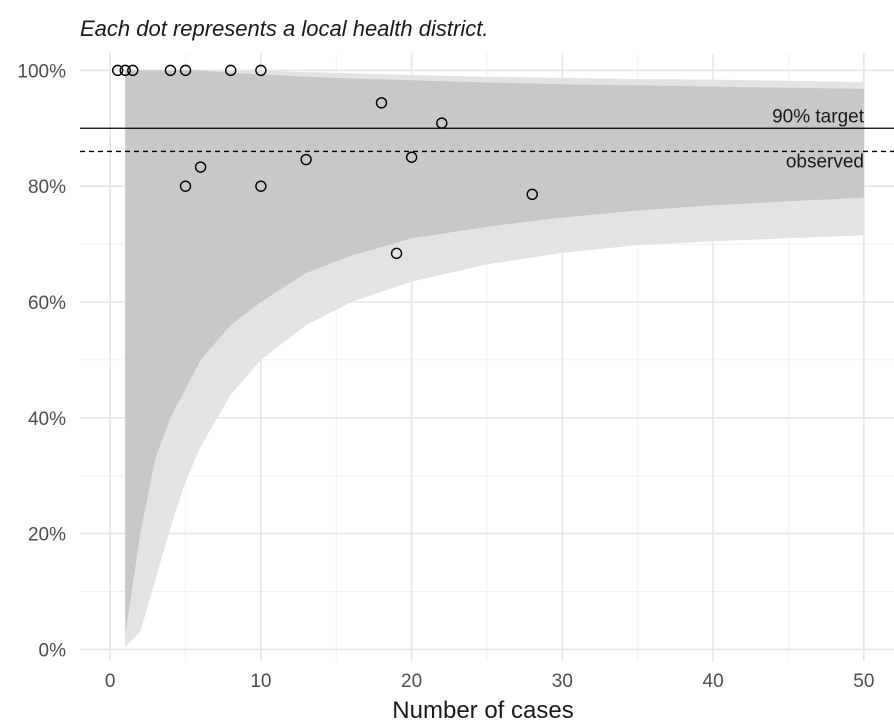 This screenshot has width=894, height=721. Describe the element at coordinates (53, 650) in the screenshot. I see `y-tick-label: 0%` at that location.